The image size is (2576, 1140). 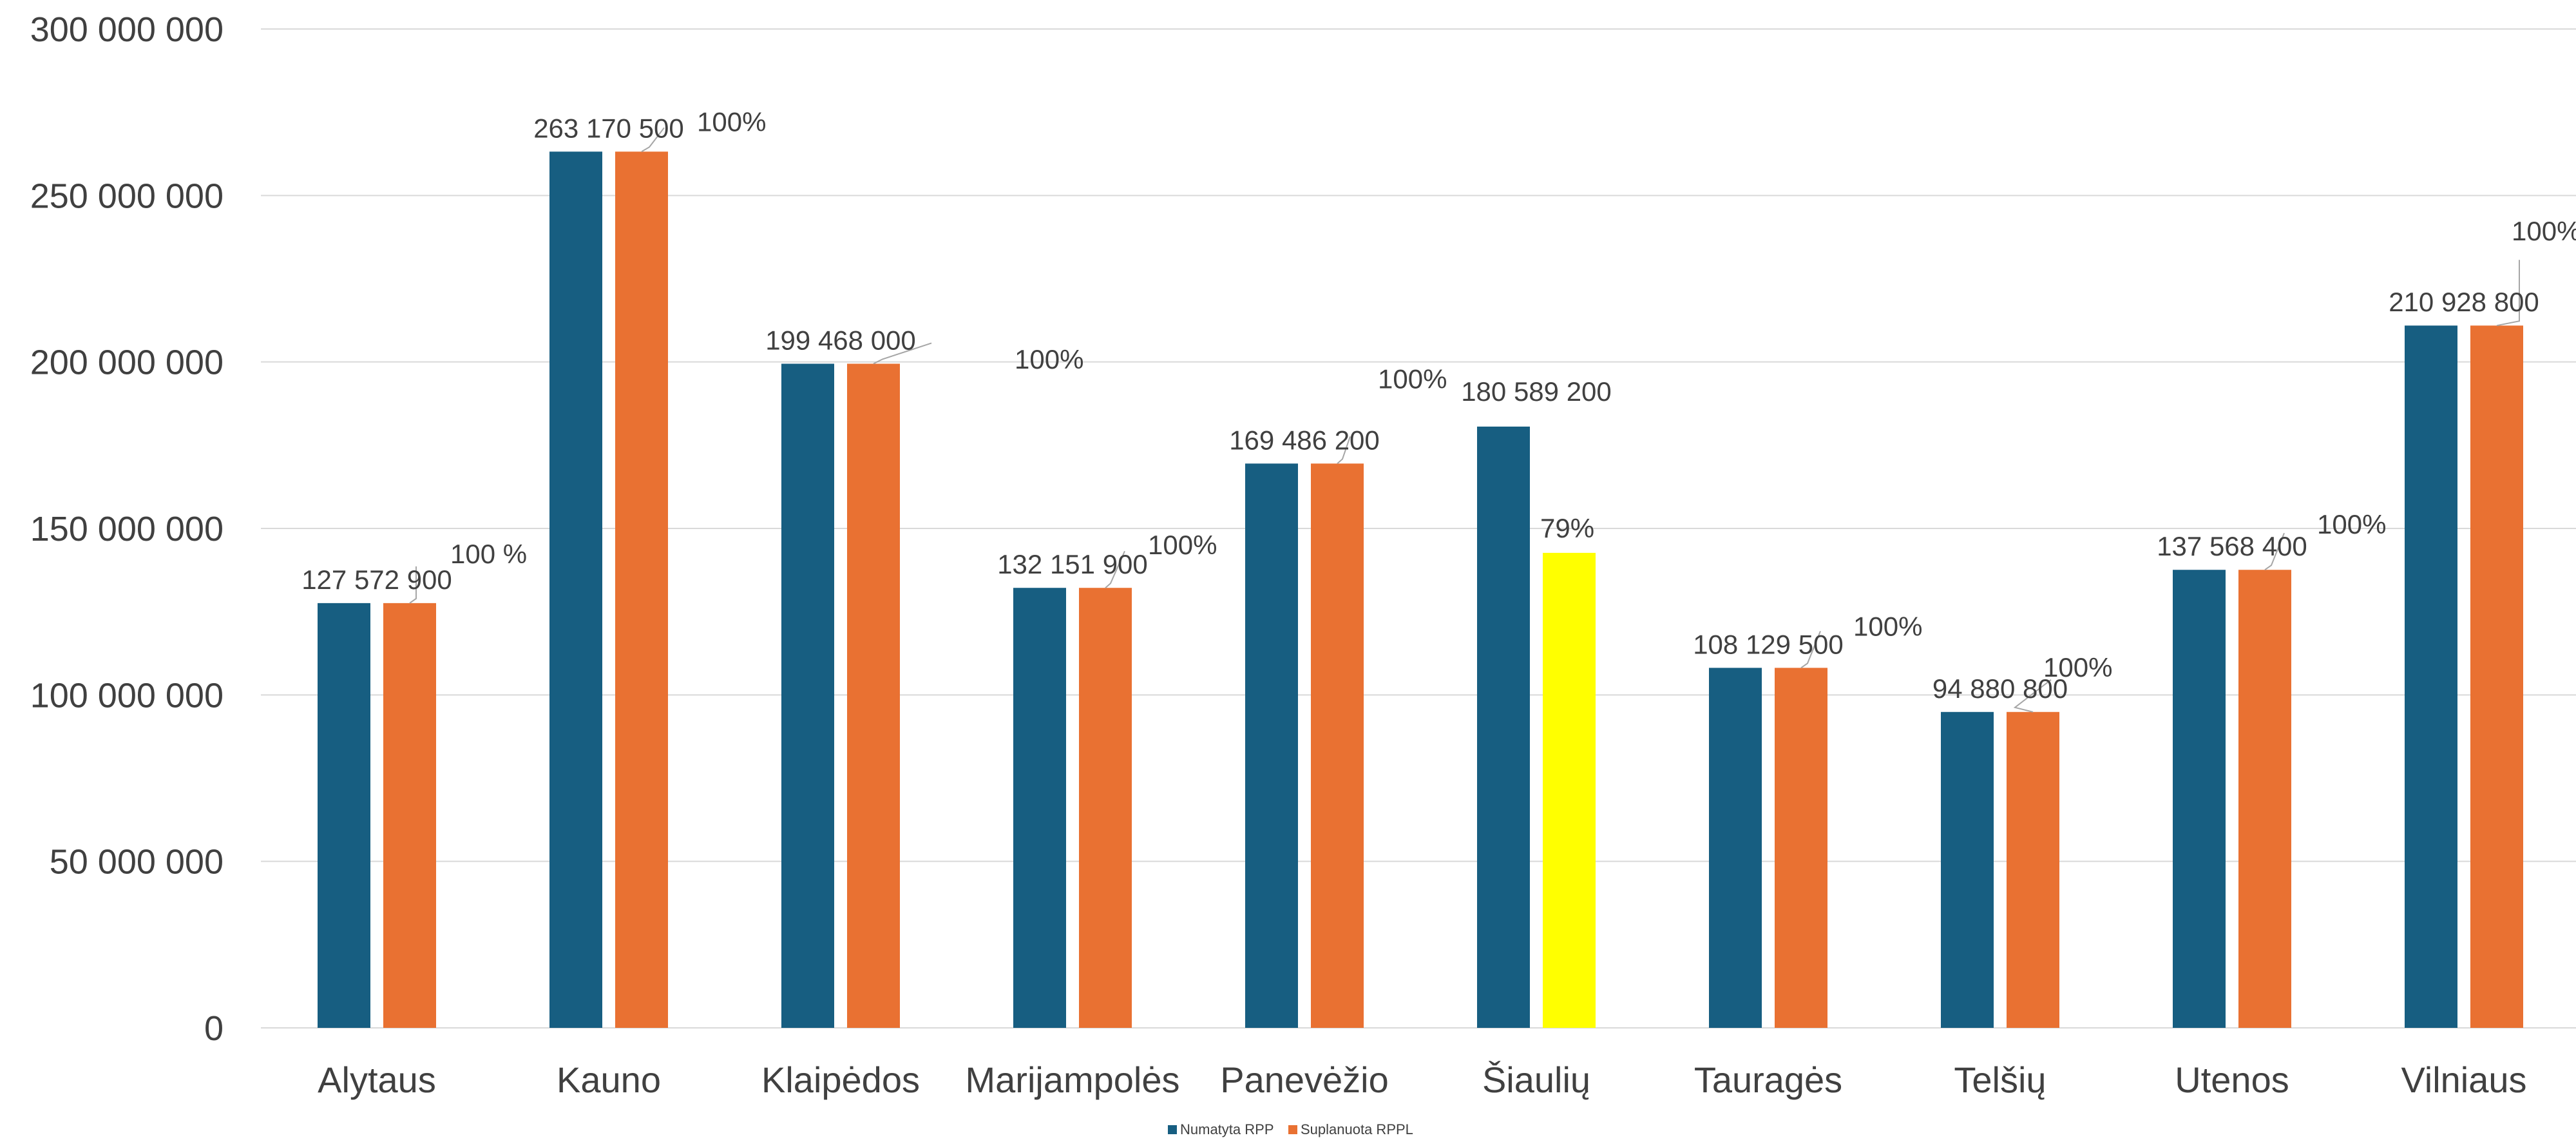 What do you see at coordinates (1536, 1079) in the screenshot?
I see `x-tick-label: Šiaulių` at bounding box center [1536, 1079].